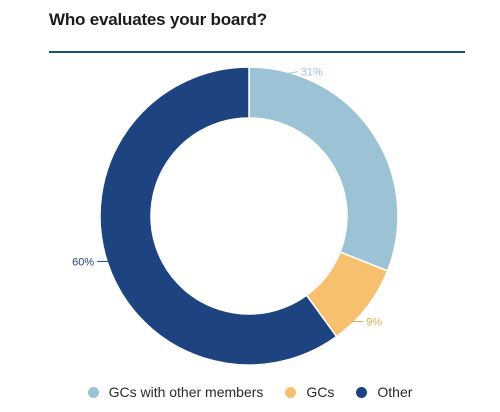  What do you see at coordinates (158, 19) in the screenshot?
I see `chart-title: Who evaluates your board?` at bounding box center [158, 19].